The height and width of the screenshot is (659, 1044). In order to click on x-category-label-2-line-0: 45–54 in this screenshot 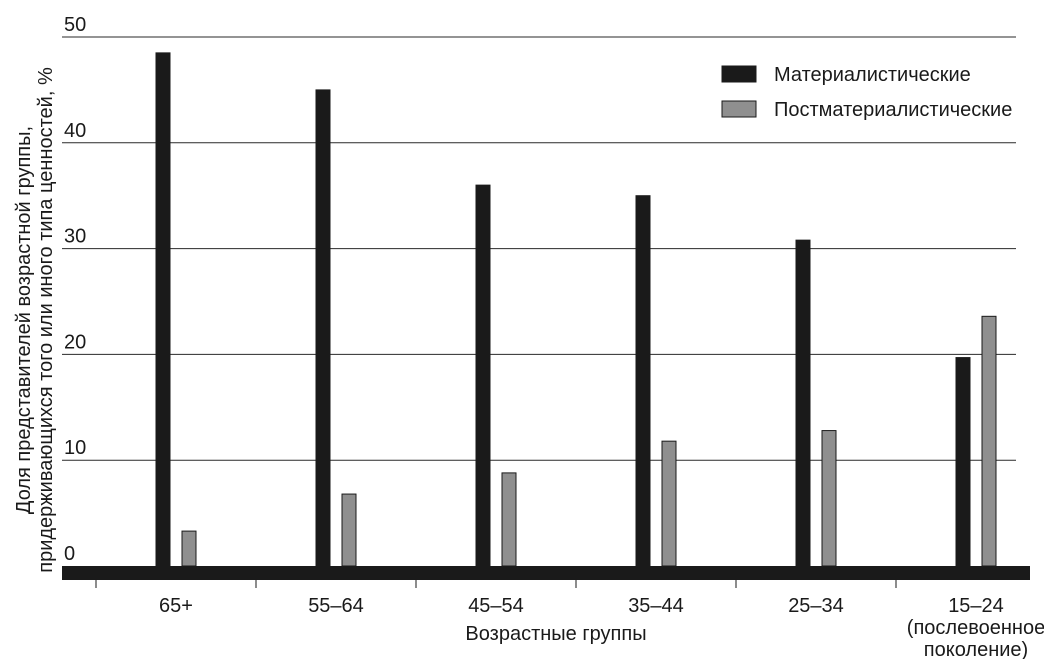, I will do `click(496, 606)`.